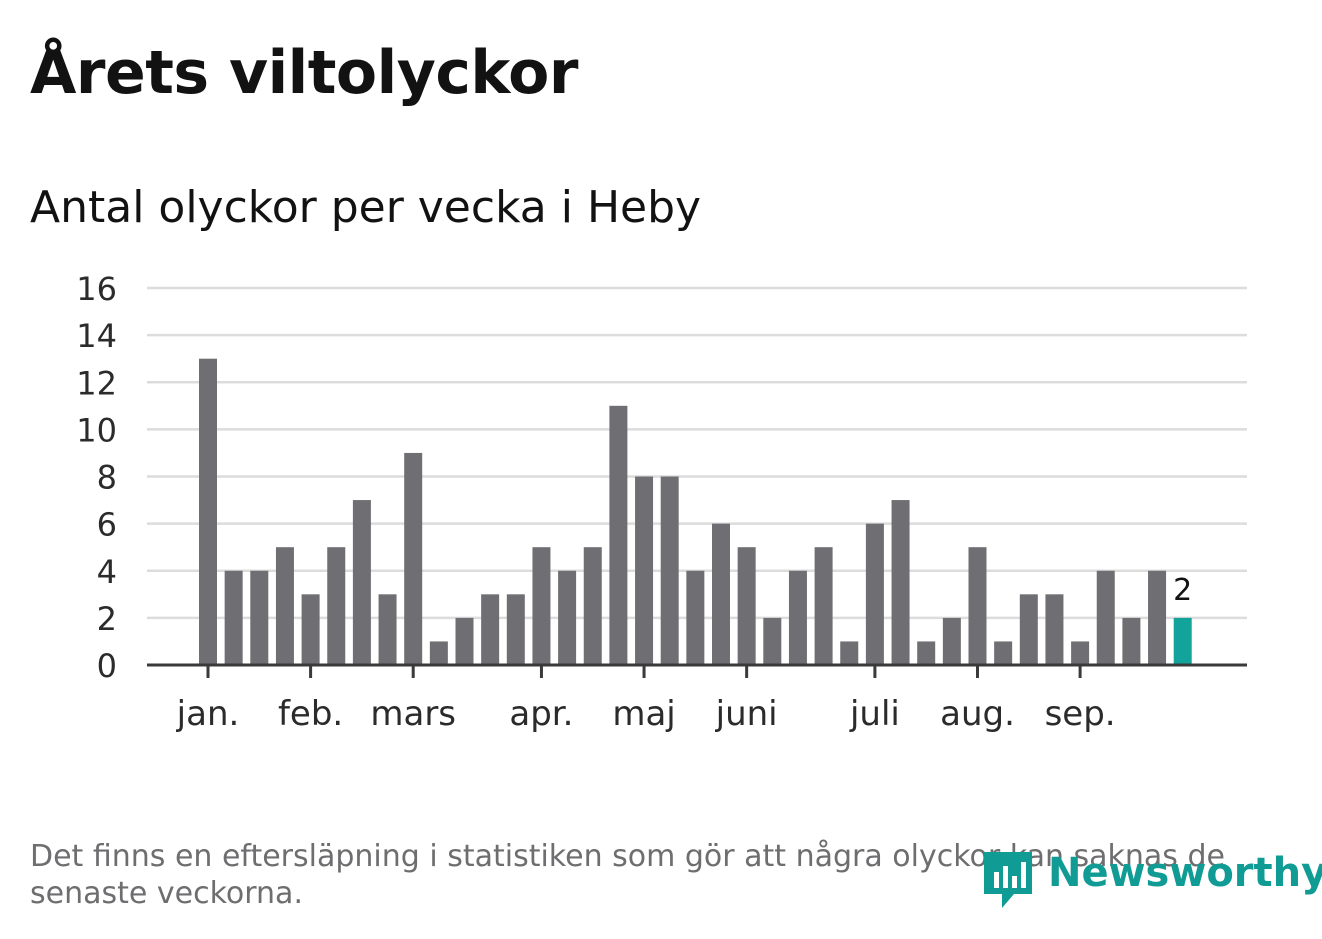  I want to click on y-axis-ticks: 0 2 4 6 8 10 12 14 16, so click(96, 477).